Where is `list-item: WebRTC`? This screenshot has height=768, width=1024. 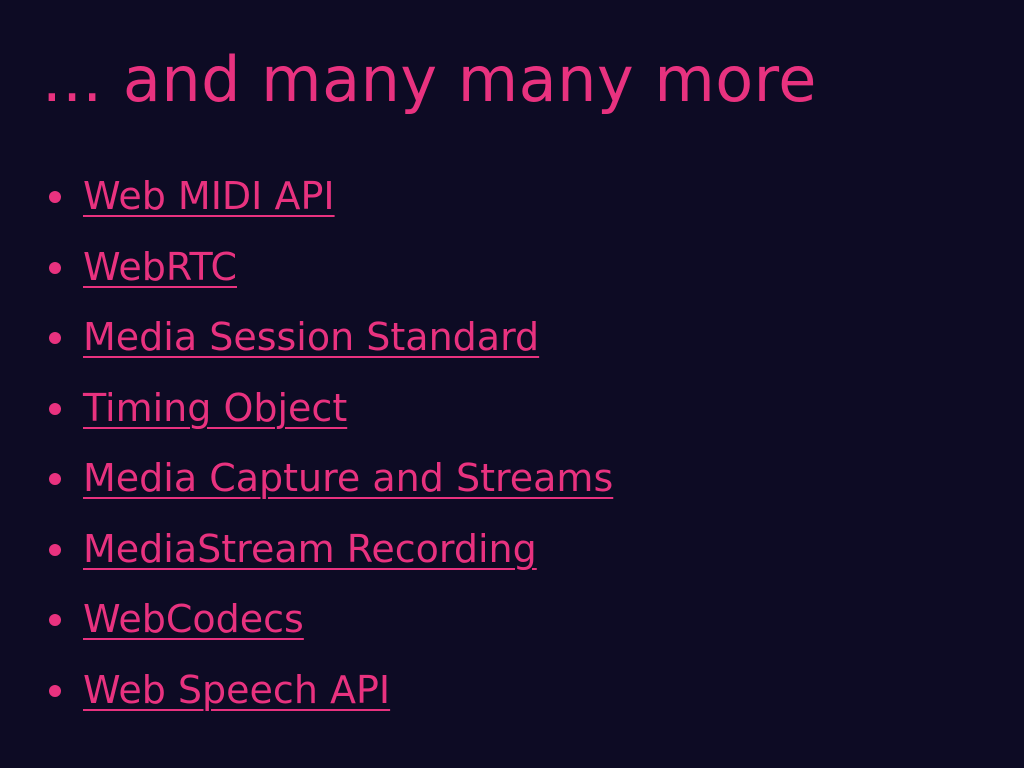
list-item: WebRTC is located at coordinates (533, 274).